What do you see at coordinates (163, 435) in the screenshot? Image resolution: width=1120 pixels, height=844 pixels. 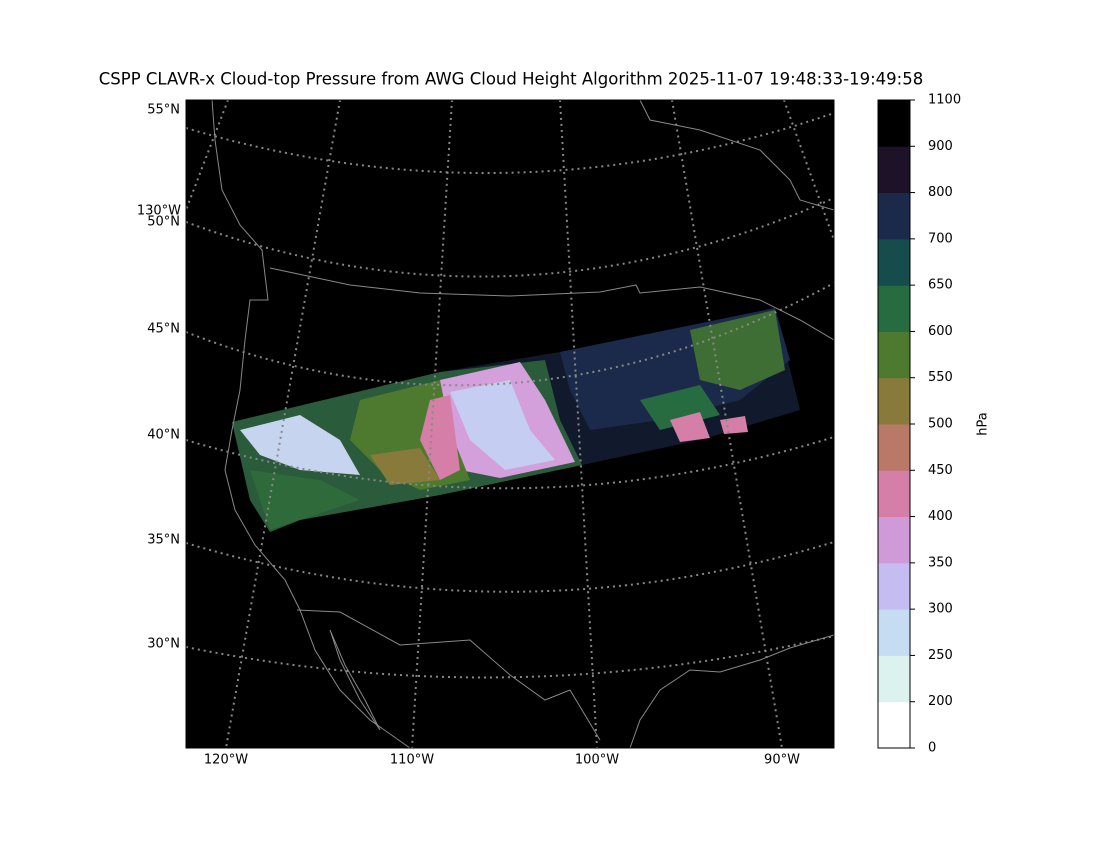 I see `lat-label: 40°N` at bounding box center [163, 435].